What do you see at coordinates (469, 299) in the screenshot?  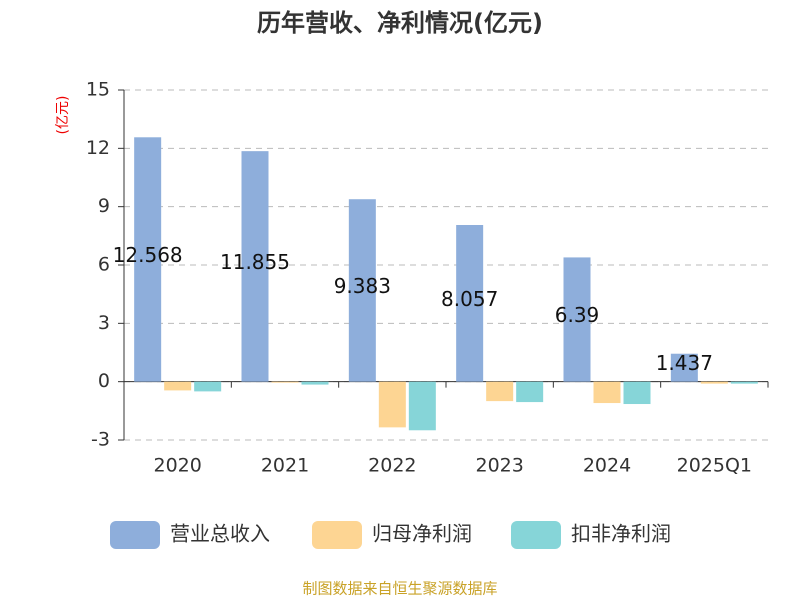 I see `data-label: 8.057` at bounding box center [469, 299].